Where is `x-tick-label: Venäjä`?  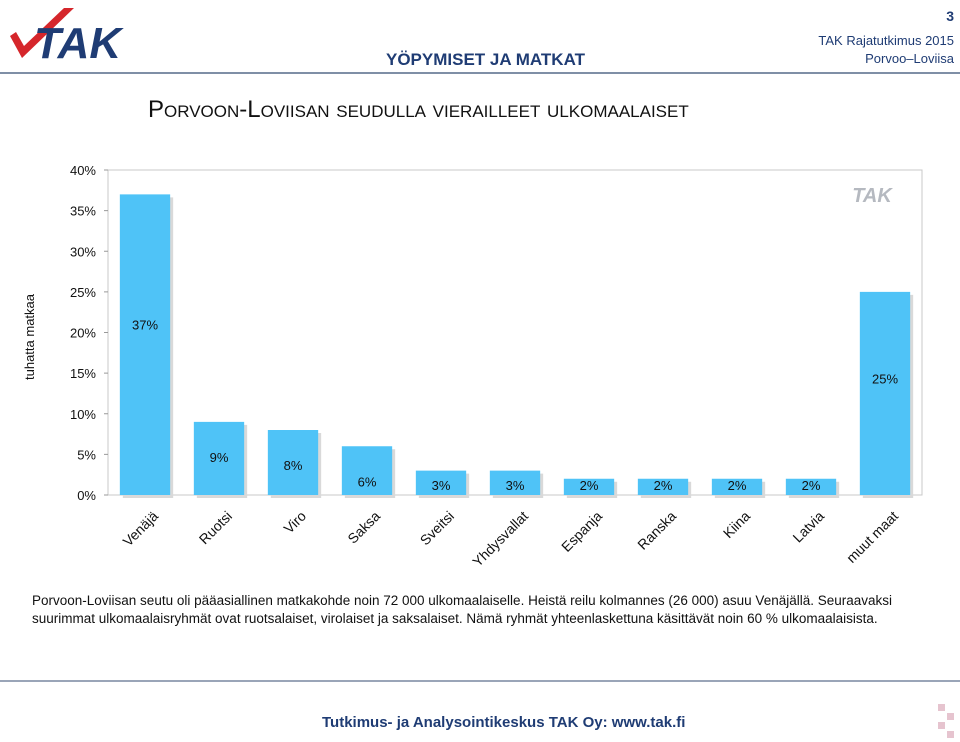 x-tick-label: Venäjä is located at coordinates (141, 529).